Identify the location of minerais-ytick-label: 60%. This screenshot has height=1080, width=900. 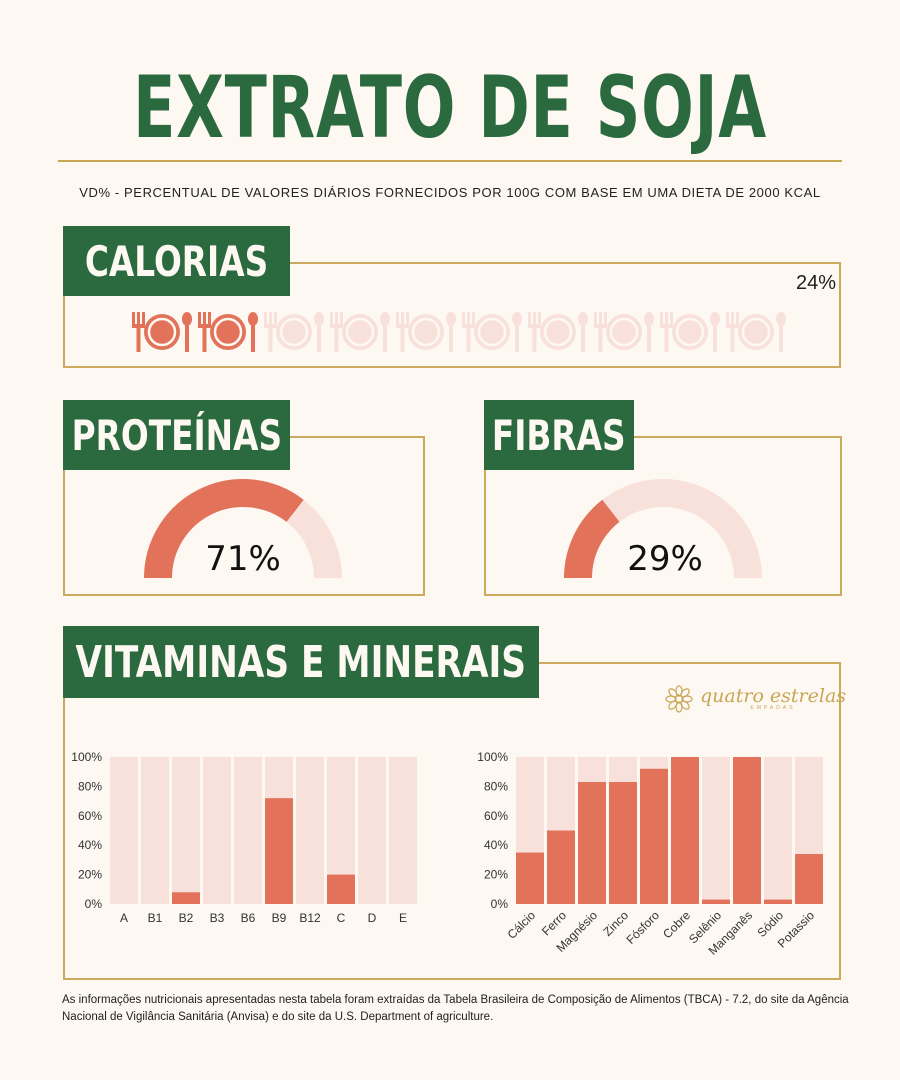
(496, 816).